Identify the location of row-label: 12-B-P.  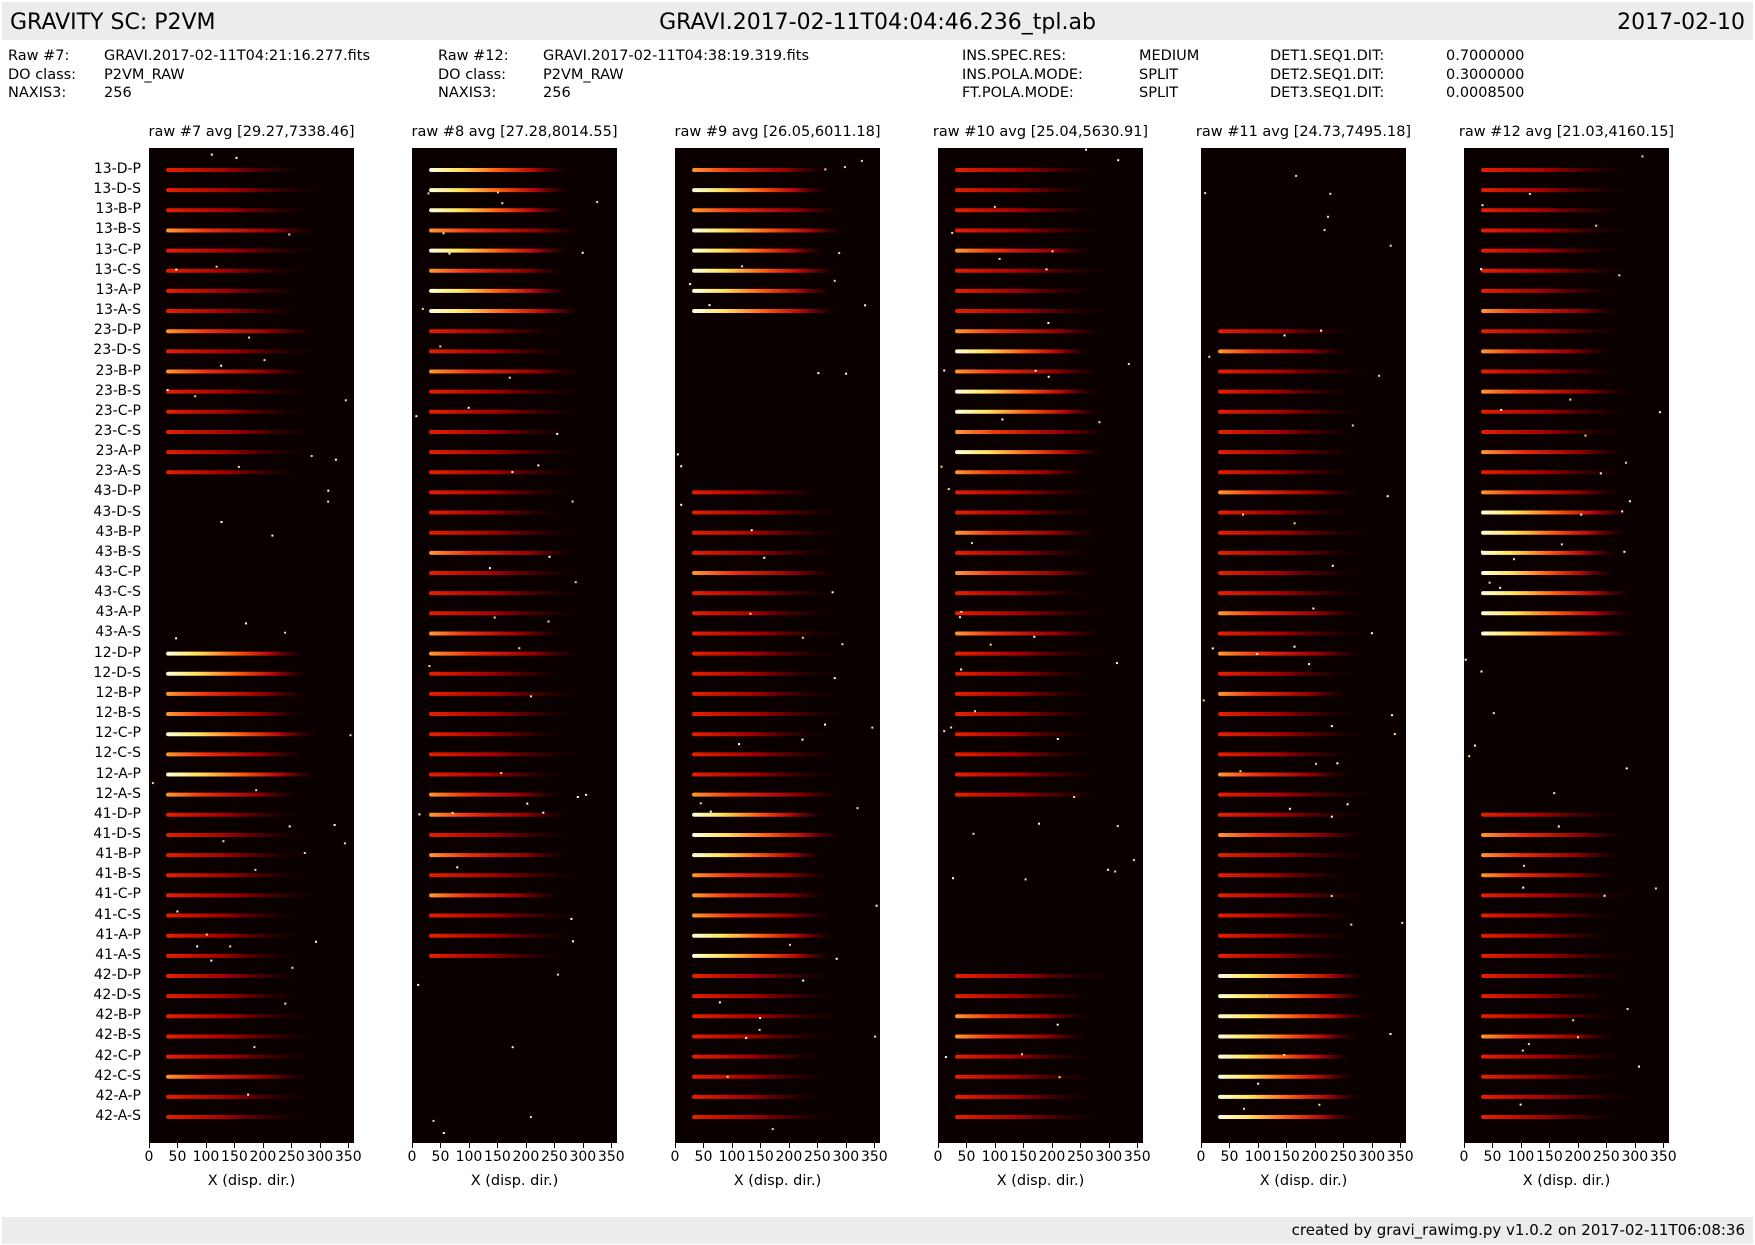
(118, 692).